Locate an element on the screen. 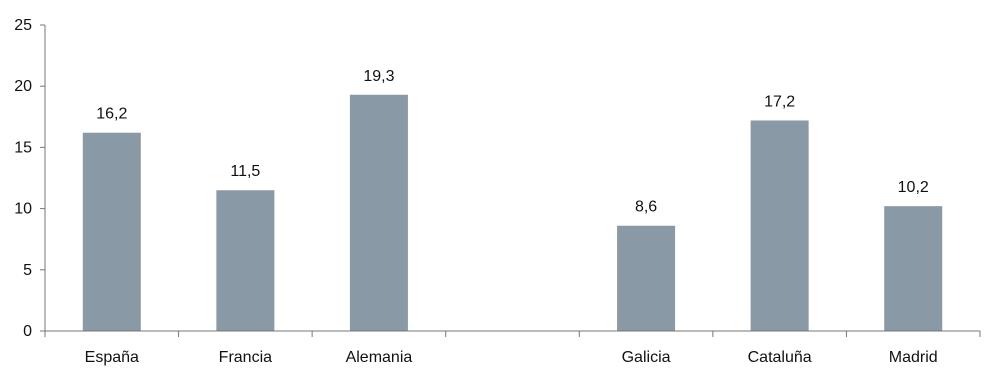 This screenshot has width=1003, height=369. data-label: 11,5 is located at coordinates (245, 171).